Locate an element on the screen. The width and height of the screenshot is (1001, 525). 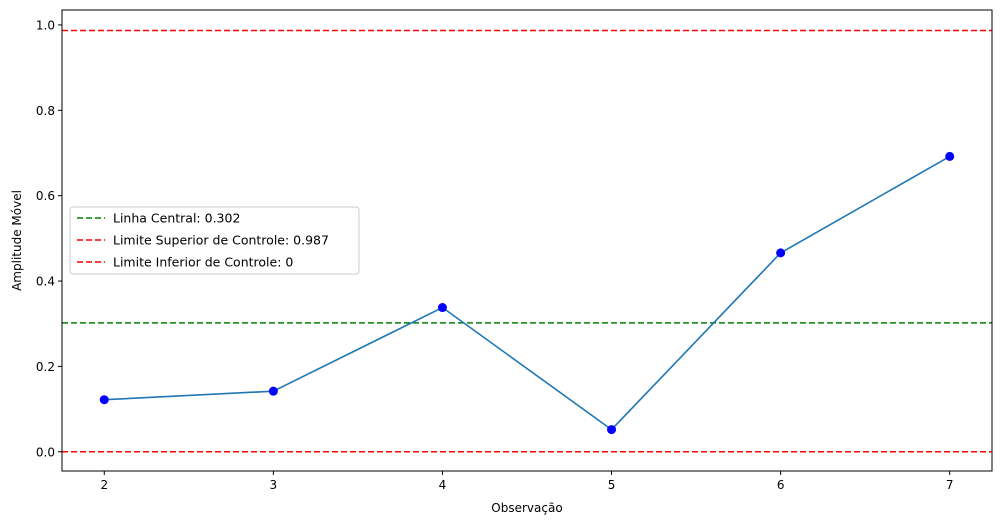
x-tick-label: 6 is located at coordinates (781, 485).